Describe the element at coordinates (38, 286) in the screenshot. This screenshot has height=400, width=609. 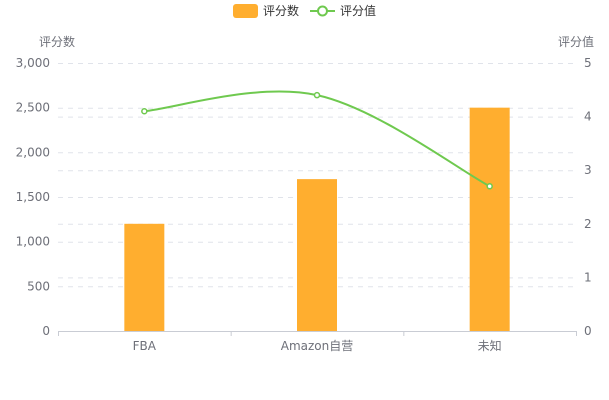
I see `left-tick-label: 500` at that location.